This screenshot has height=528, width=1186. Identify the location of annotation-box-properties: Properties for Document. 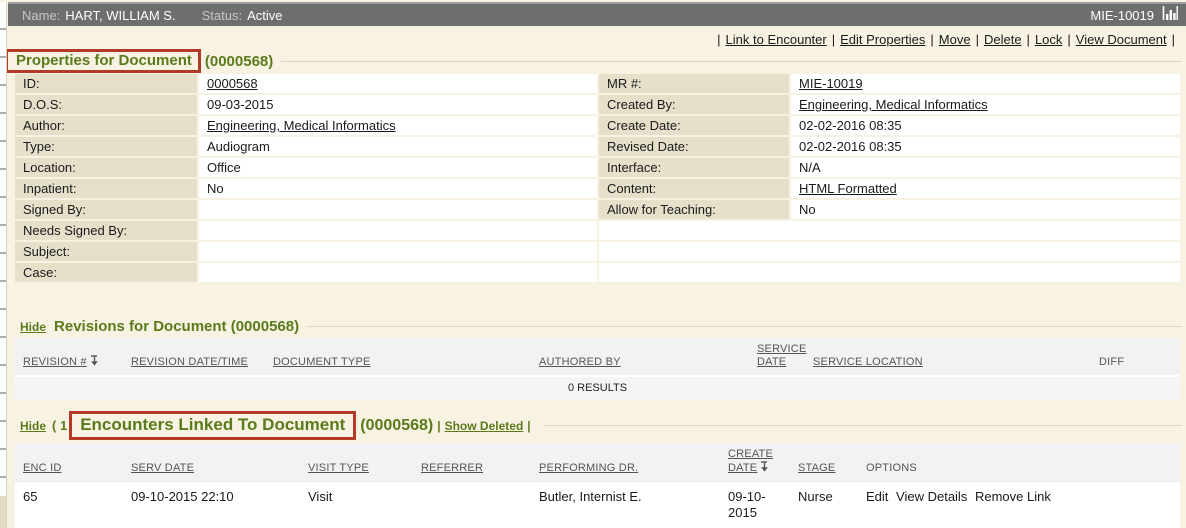
(103, 61).